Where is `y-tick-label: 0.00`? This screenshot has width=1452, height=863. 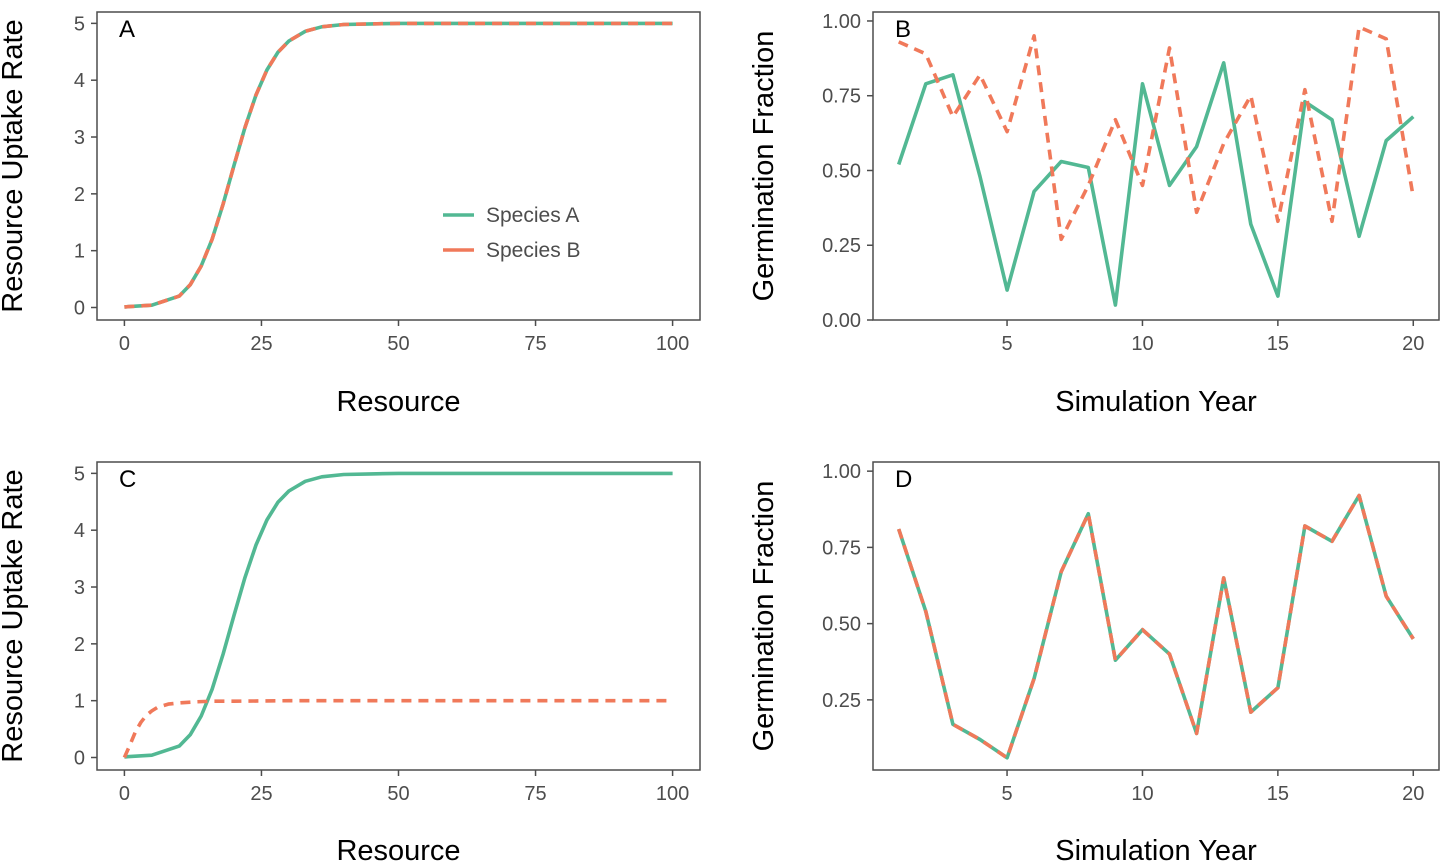 y-tick-label: 0.00 is located at coordinates (841, 321).